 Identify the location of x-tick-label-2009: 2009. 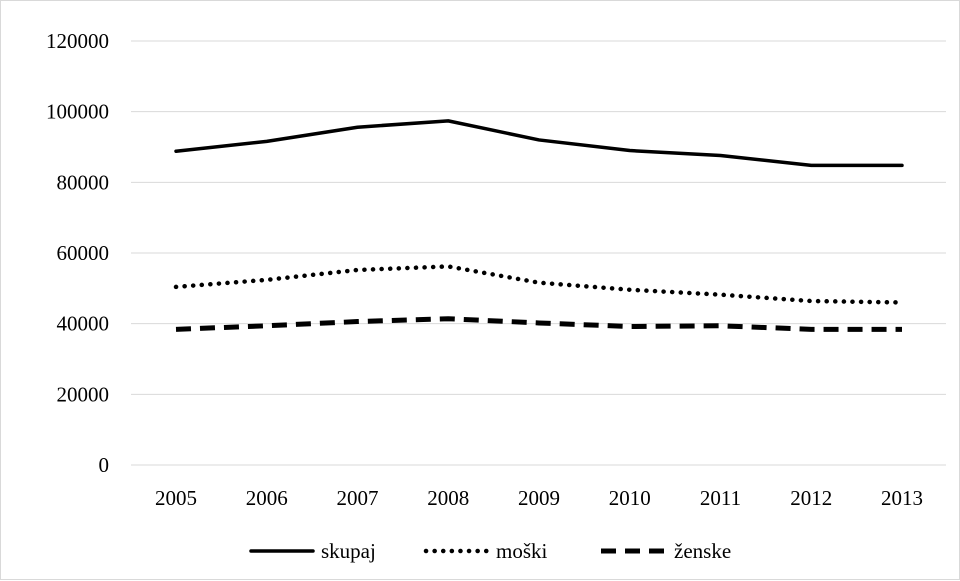
(539, 498).